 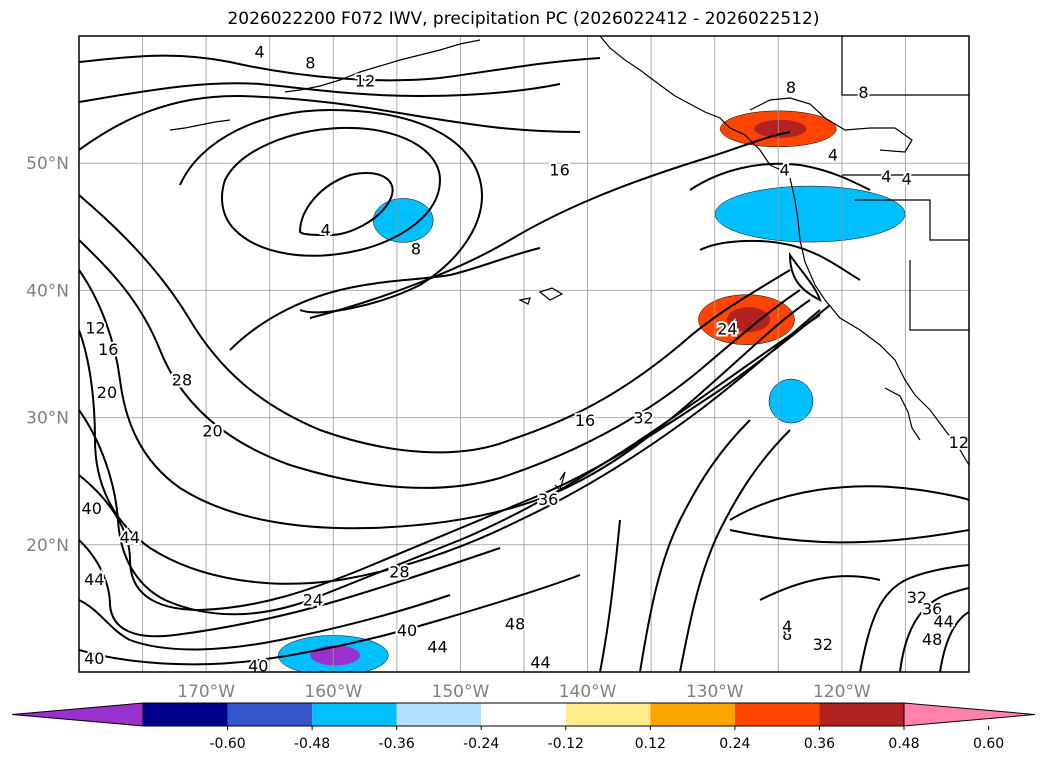 I want to click on lat-tick-label: 20°N, so click(x=47, y=546).